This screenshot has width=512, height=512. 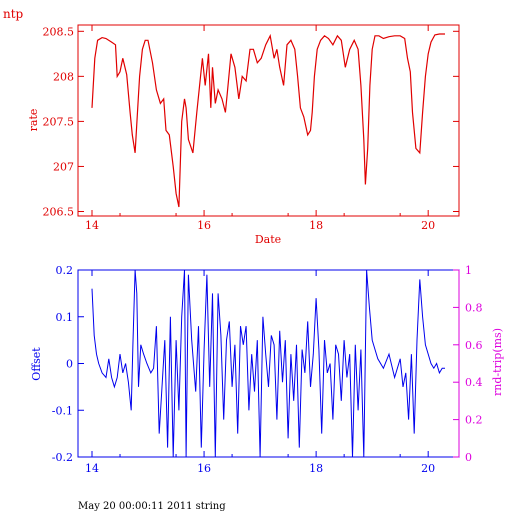 I want to click on offset-x-tick-label: 16, so click(x=204, y=468).